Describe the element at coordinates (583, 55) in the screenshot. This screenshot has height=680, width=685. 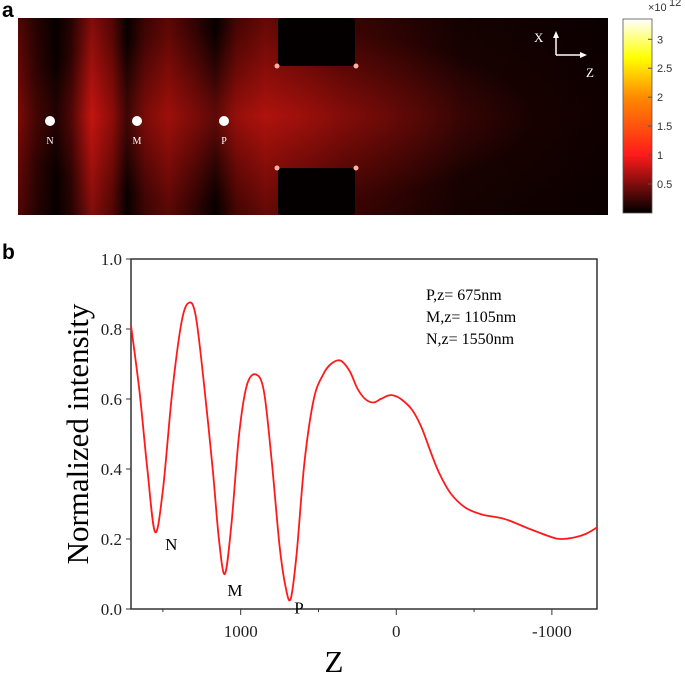
I see `z-arrowhead-icon` at that location.